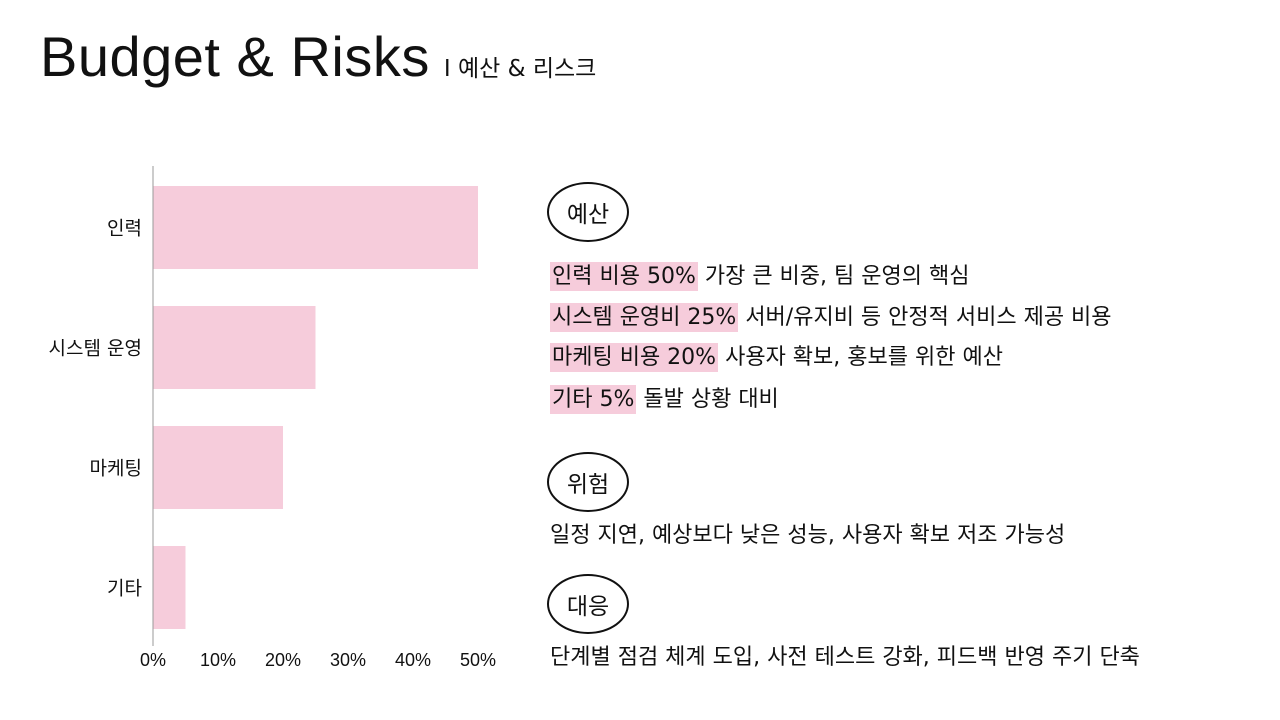 The image size is (1280, 720). I want to click on slide-header: Budget & Risks I 예산 & 리스크, so click(318, 56).